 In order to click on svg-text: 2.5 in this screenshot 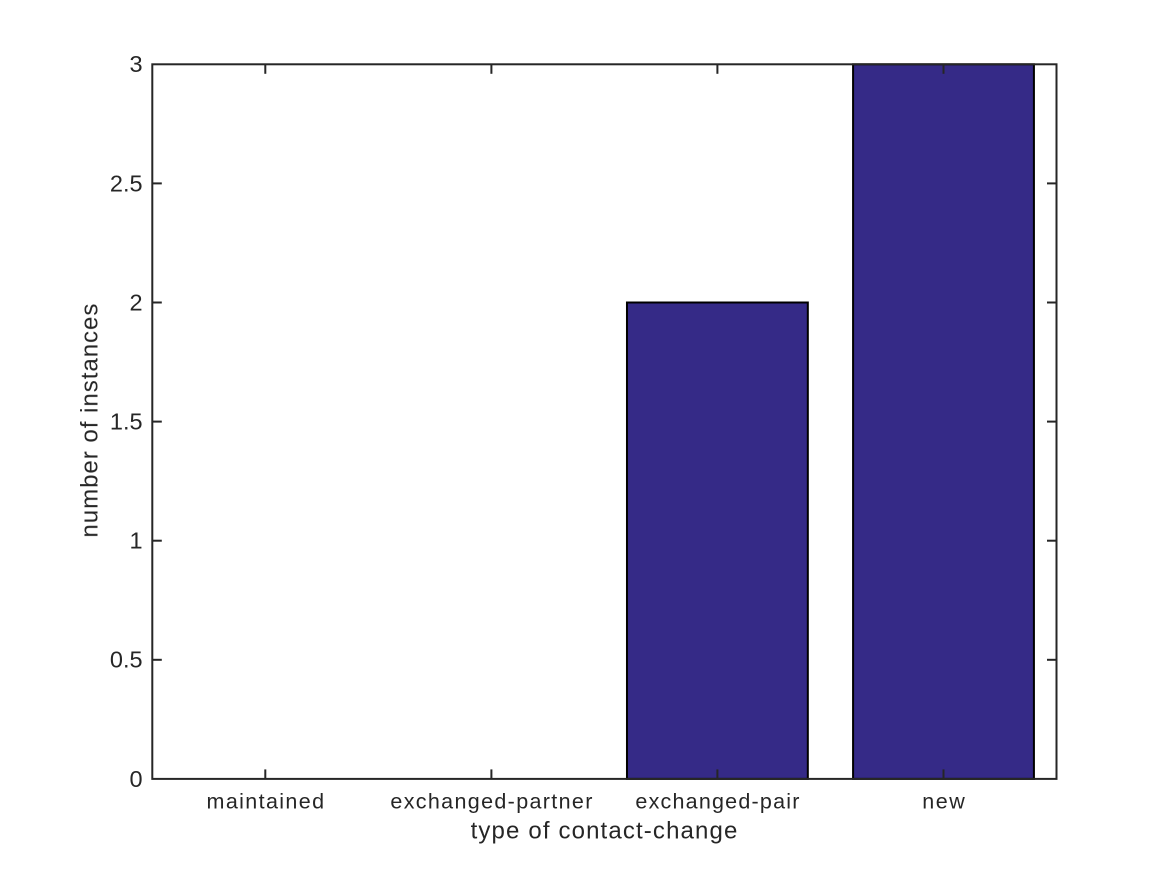, I will do `click(126, 183)`.